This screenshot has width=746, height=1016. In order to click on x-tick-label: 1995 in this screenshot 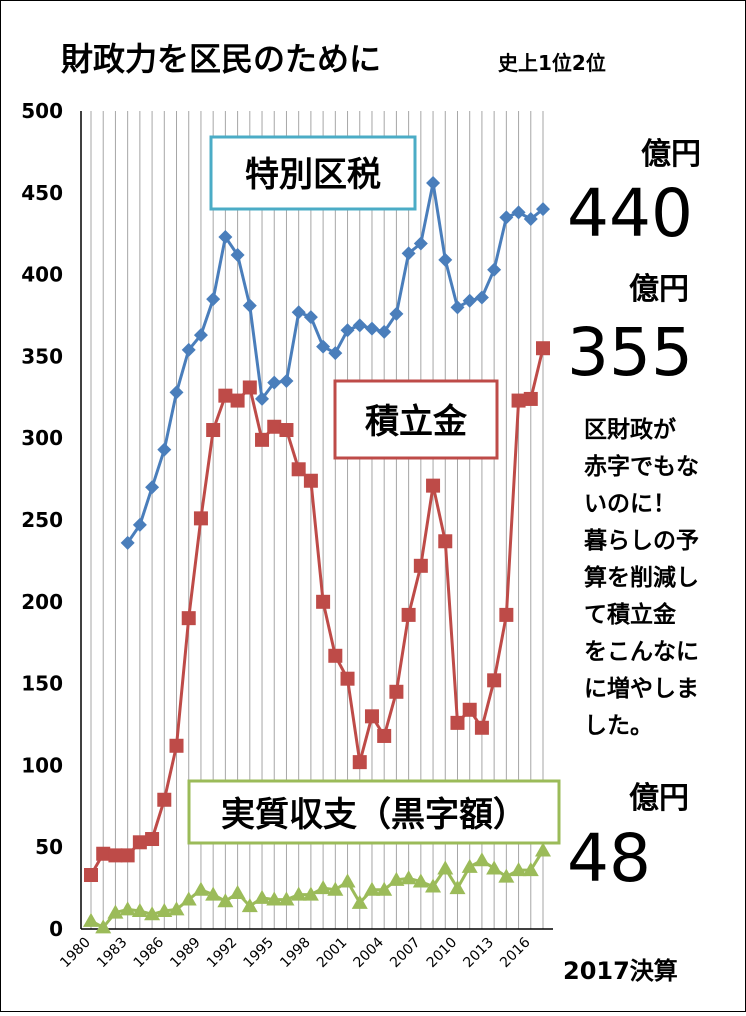, I will do `click(259, 953)`.